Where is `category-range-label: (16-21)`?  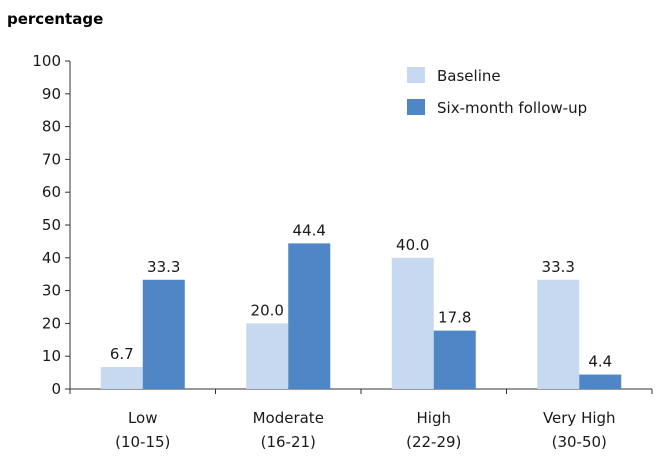 category-range-label: (16-21) is located at coordinates (288, 442).